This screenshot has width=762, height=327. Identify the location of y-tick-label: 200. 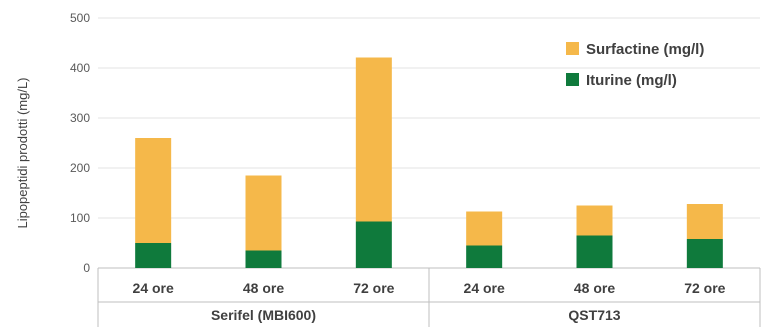
(80, 168).